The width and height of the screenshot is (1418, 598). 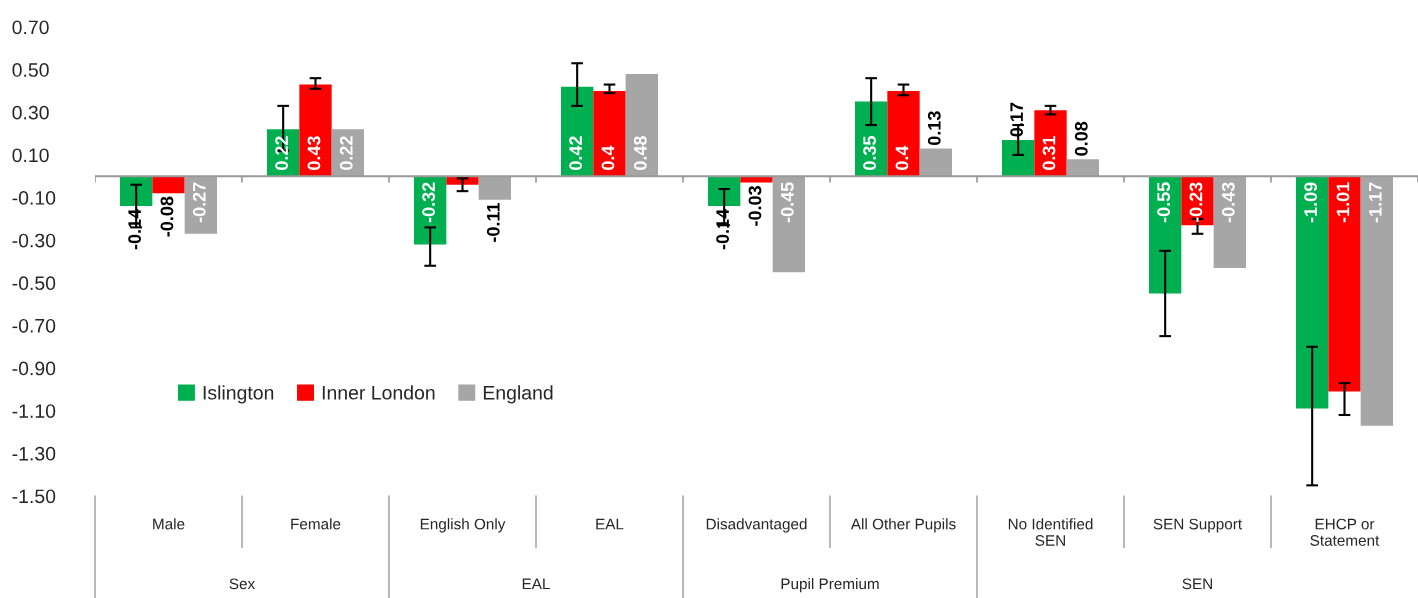 What do you see at coordinates (903, 525) in the screenshot?
I see `x-tick-label: All Other Pupils` at bounding box center [903, 525].